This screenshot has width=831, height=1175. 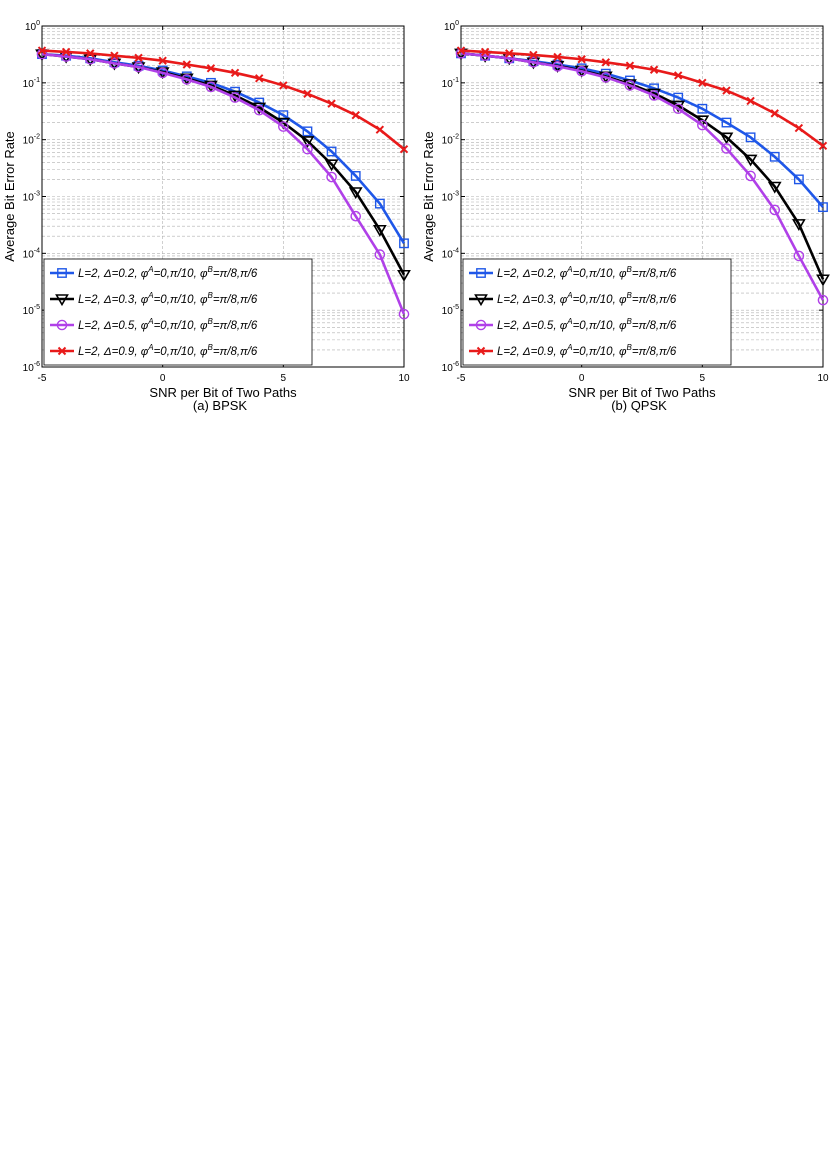 I want to click on y-tick-label: 10⁻¹, so click(x=450, y=83).